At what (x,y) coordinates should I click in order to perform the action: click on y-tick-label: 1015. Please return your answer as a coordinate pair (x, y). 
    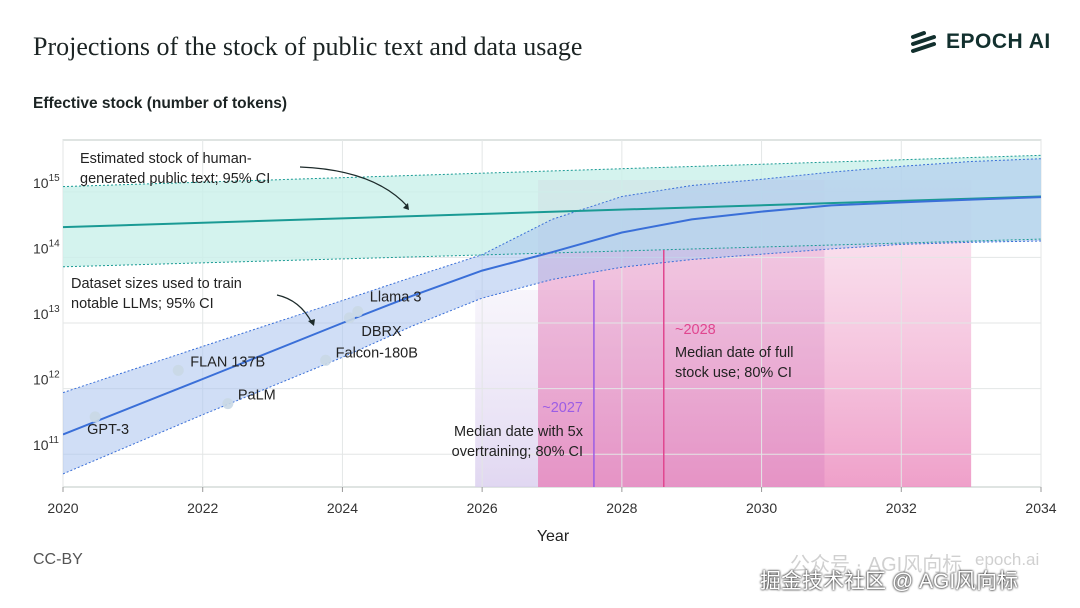
    Looking at the image, I should click on (46, 182).